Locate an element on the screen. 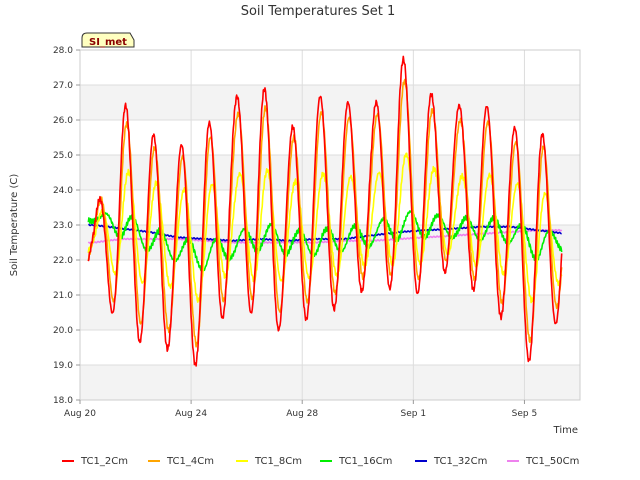 The image size is (640, 480). legend-item-tc1-8cm: TC1_8Cm is located at coordinates (269, 461).